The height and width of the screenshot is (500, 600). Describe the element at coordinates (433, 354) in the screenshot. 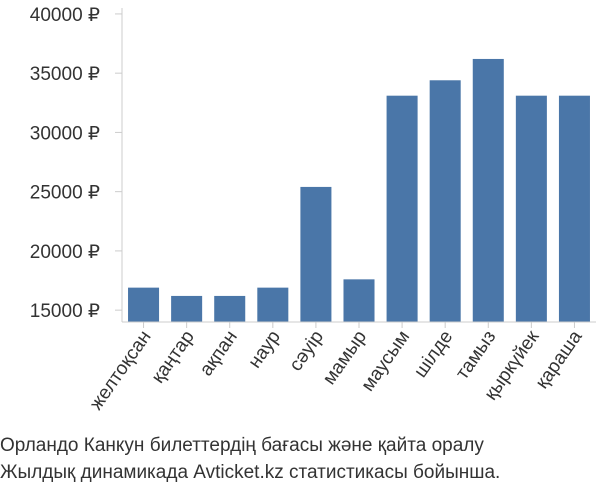

I see `x-tick-label: шілде` at that location.